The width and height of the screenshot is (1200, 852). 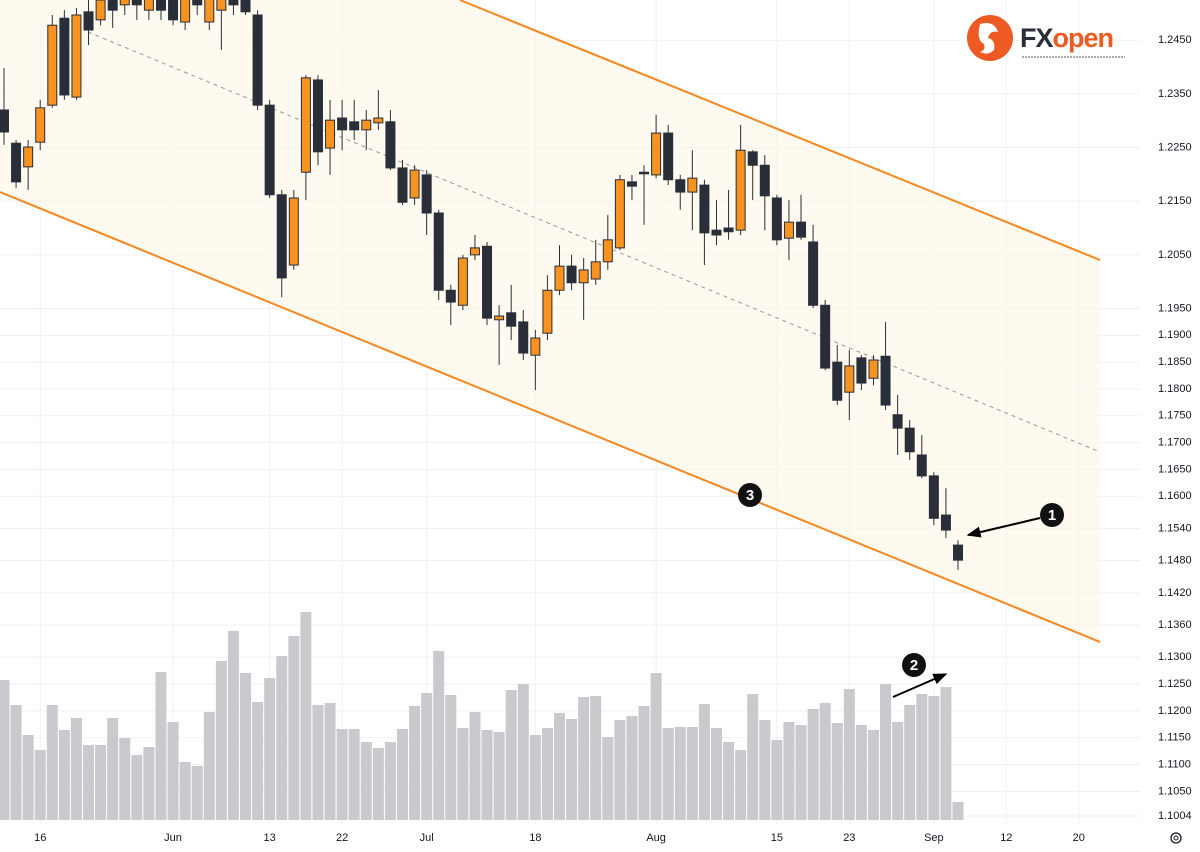 I want to click on gear, so click(x=1176, y=838).